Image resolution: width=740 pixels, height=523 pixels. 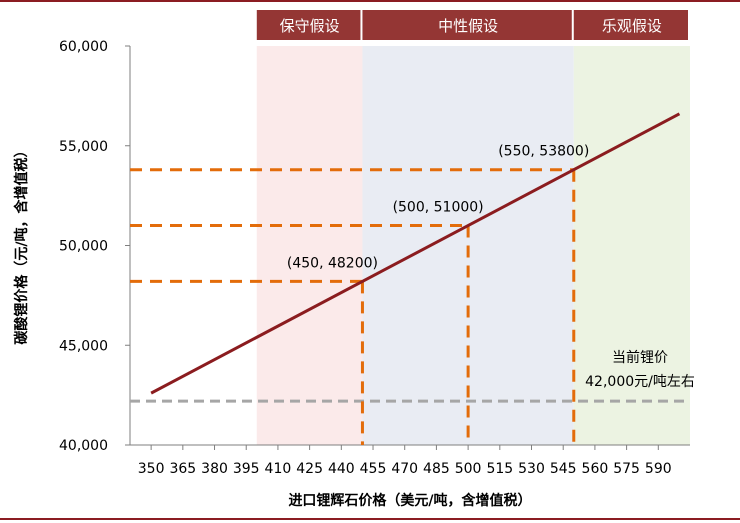 I want to click on x-axis-title: 进口锂辉石价格（美元/吨，含增值税）, so click(x=409, y=500).